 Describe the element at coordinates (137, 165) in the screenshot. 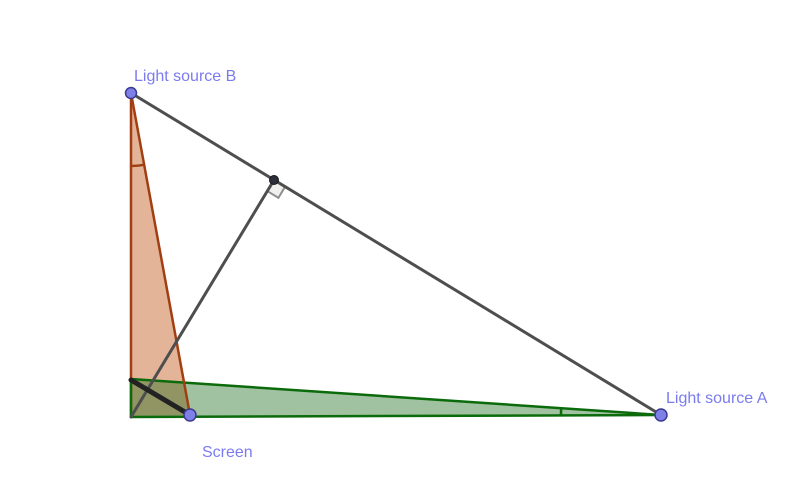

I see `angle-arc-at-b` at that location.